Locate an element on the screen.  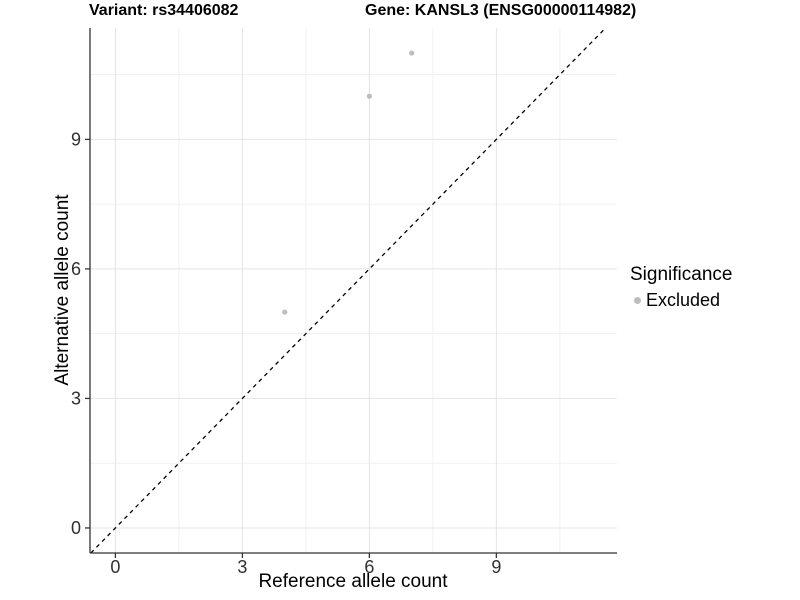
x-axis-title: Reference allele count is located at coordinates (353, 581).